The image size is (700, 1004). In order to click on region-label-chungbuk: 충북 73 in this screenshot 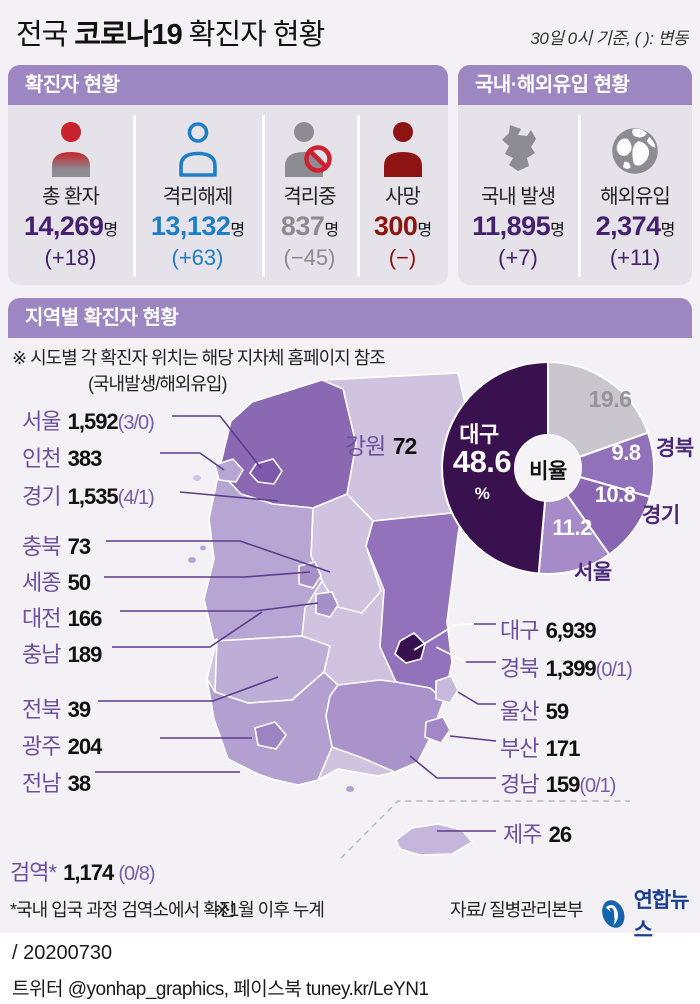, I will do `click(56, 546)`.